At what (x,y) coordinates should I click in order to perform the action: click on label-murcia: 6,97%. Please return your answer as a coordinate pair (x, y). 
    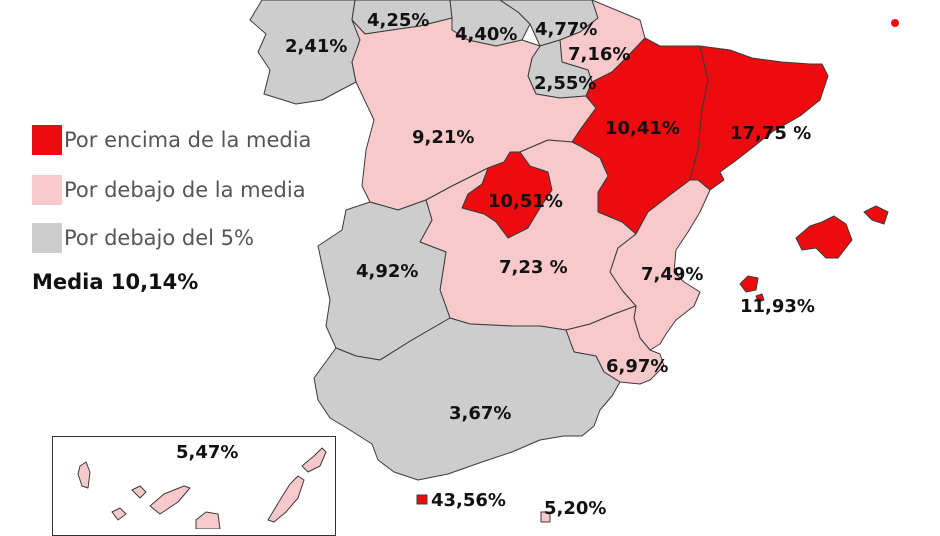
    Looking at the image, I should click on (637, 366).